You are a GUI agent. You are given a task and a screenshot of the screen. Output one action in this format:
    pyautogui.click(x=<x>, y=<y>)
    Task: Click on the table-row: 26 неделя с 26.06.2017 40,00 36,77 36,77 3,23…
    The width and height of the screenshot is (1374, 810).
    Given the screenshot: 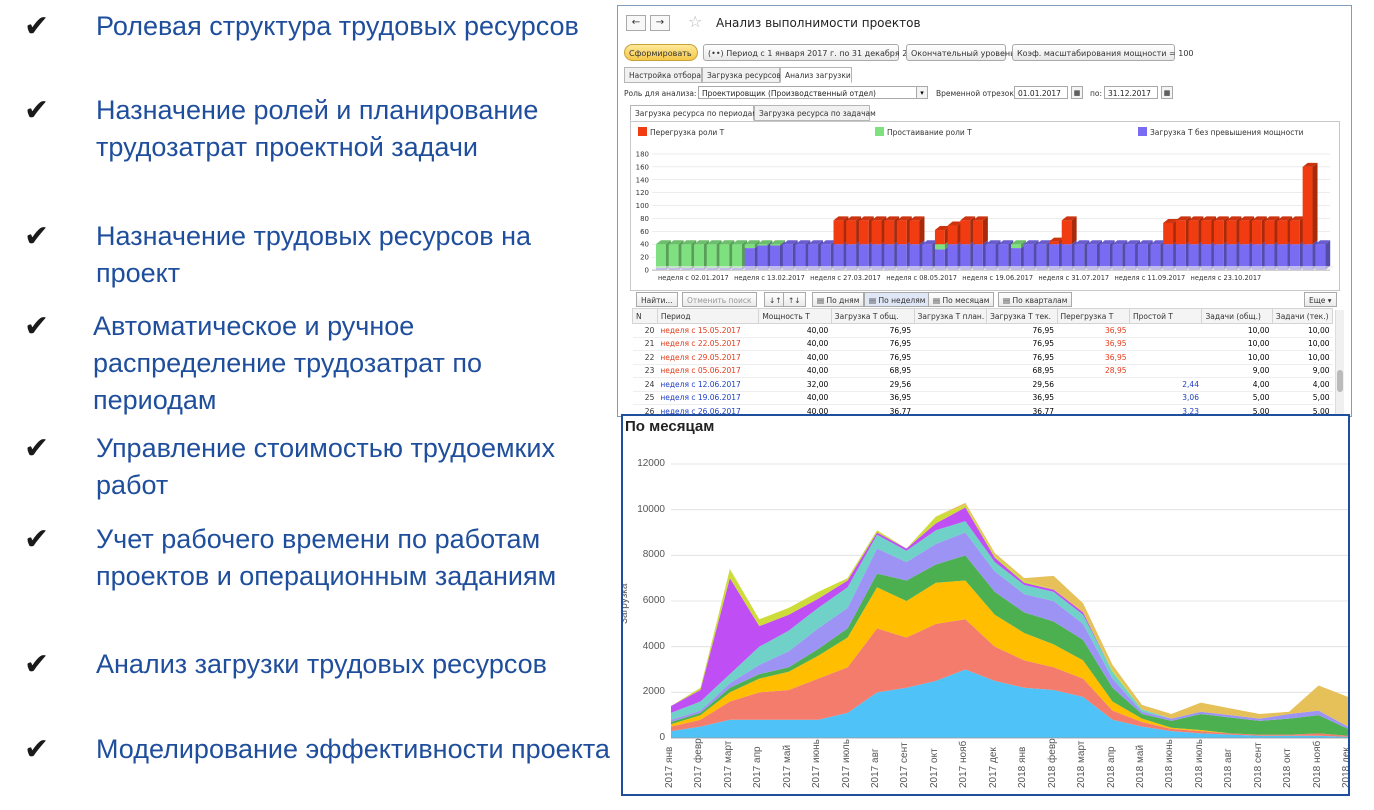 What is the action you would take?
    pyautogui.click(x=982, y=410)
    